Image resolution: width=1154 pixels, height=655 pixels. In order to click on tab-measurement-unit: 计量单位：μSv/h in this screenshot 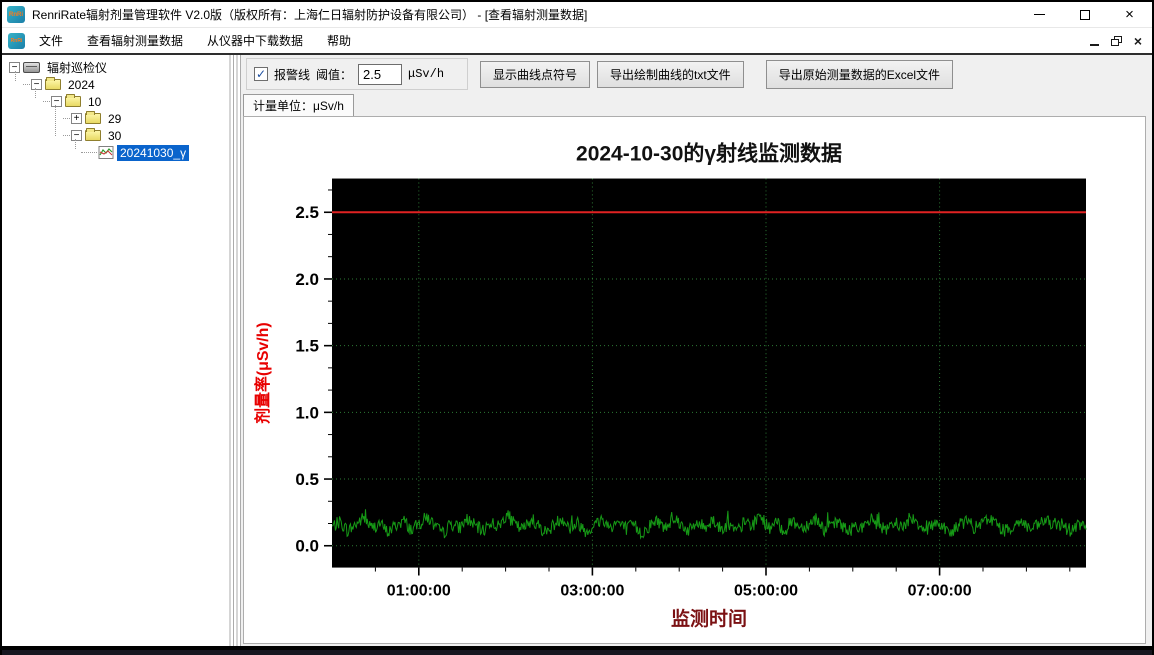, I will do `click(298, 105)`.